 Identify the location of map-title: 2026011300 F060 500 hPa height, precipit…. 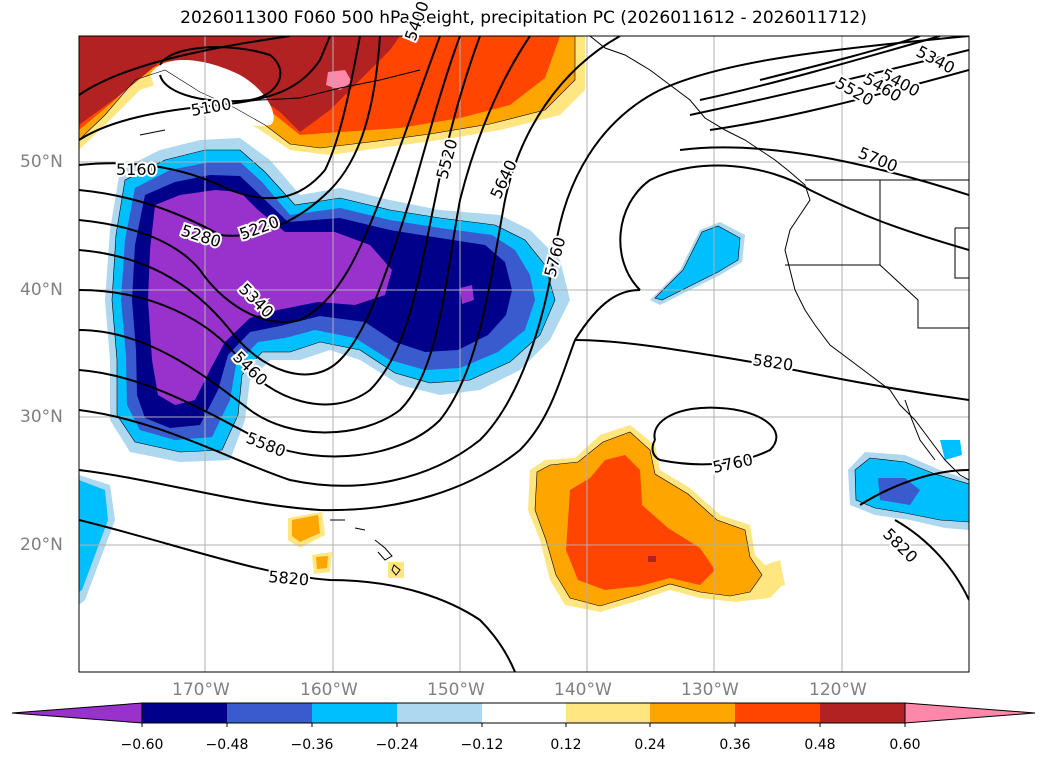
(523, 18).